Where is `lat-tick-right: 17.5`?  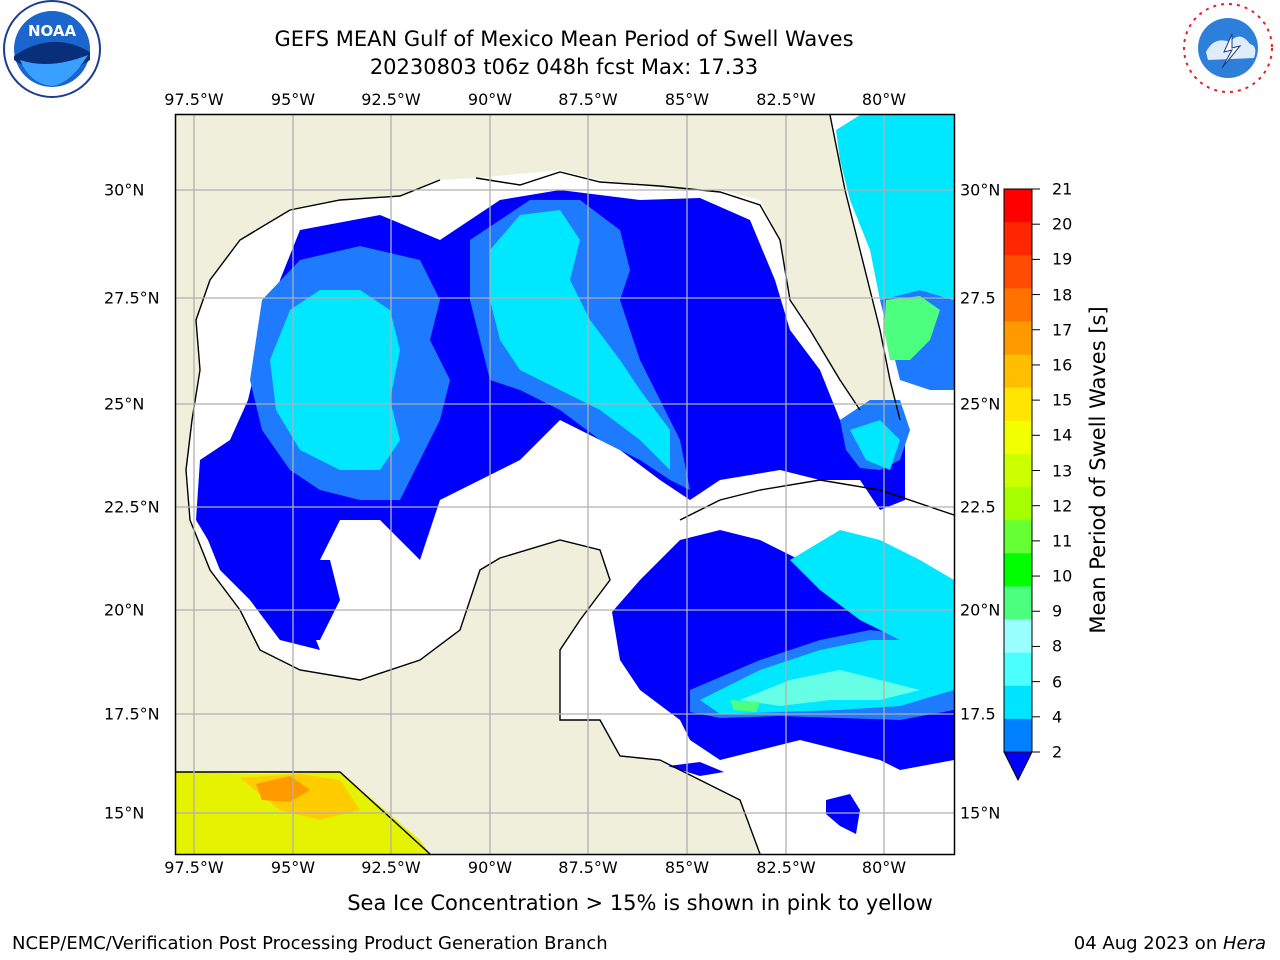 lat-tick-right: 17.5 is located at coordinates (978, 714).